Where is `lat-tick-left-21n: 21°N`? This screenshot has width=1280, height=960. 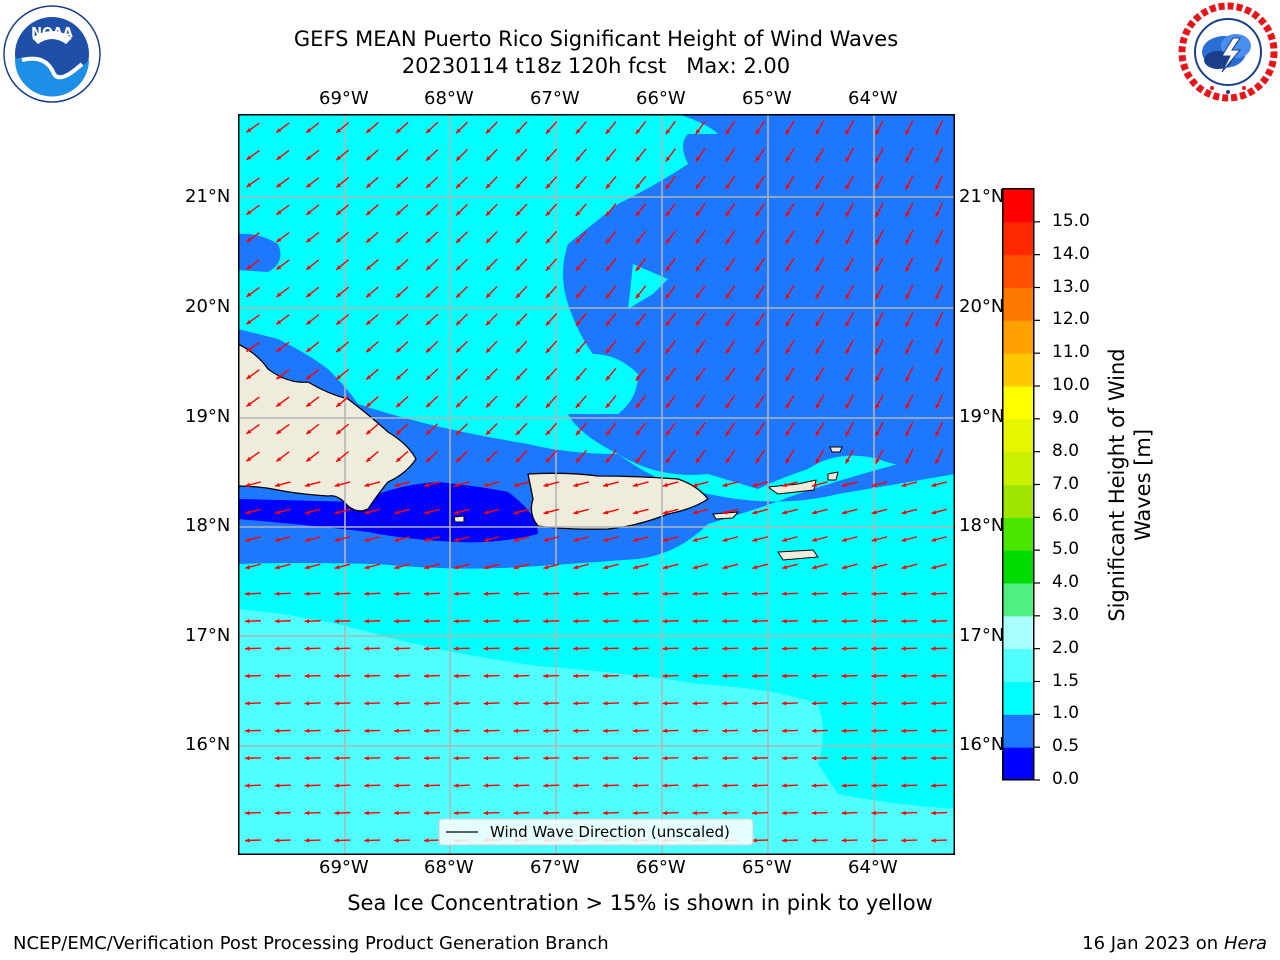
lat-tick-left-21n: 21°N is located at coordinates (208, 196).